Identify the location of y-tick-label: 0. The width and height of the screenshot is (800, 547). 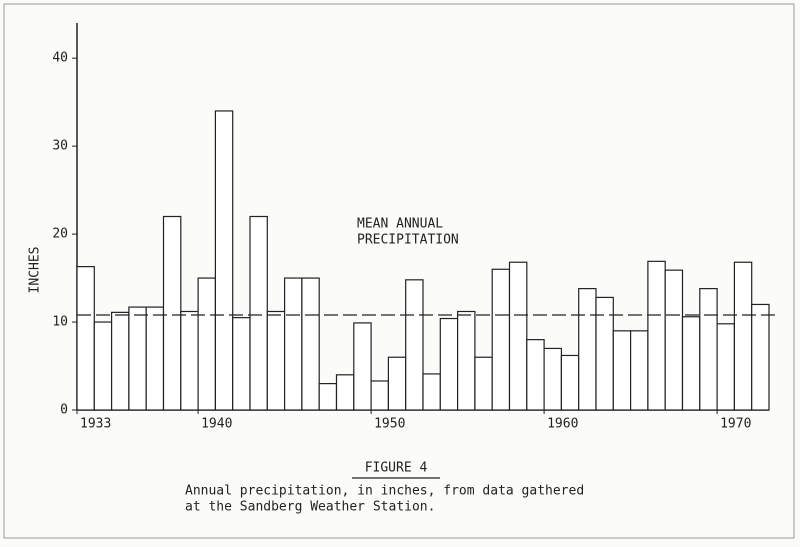
(64, 410).